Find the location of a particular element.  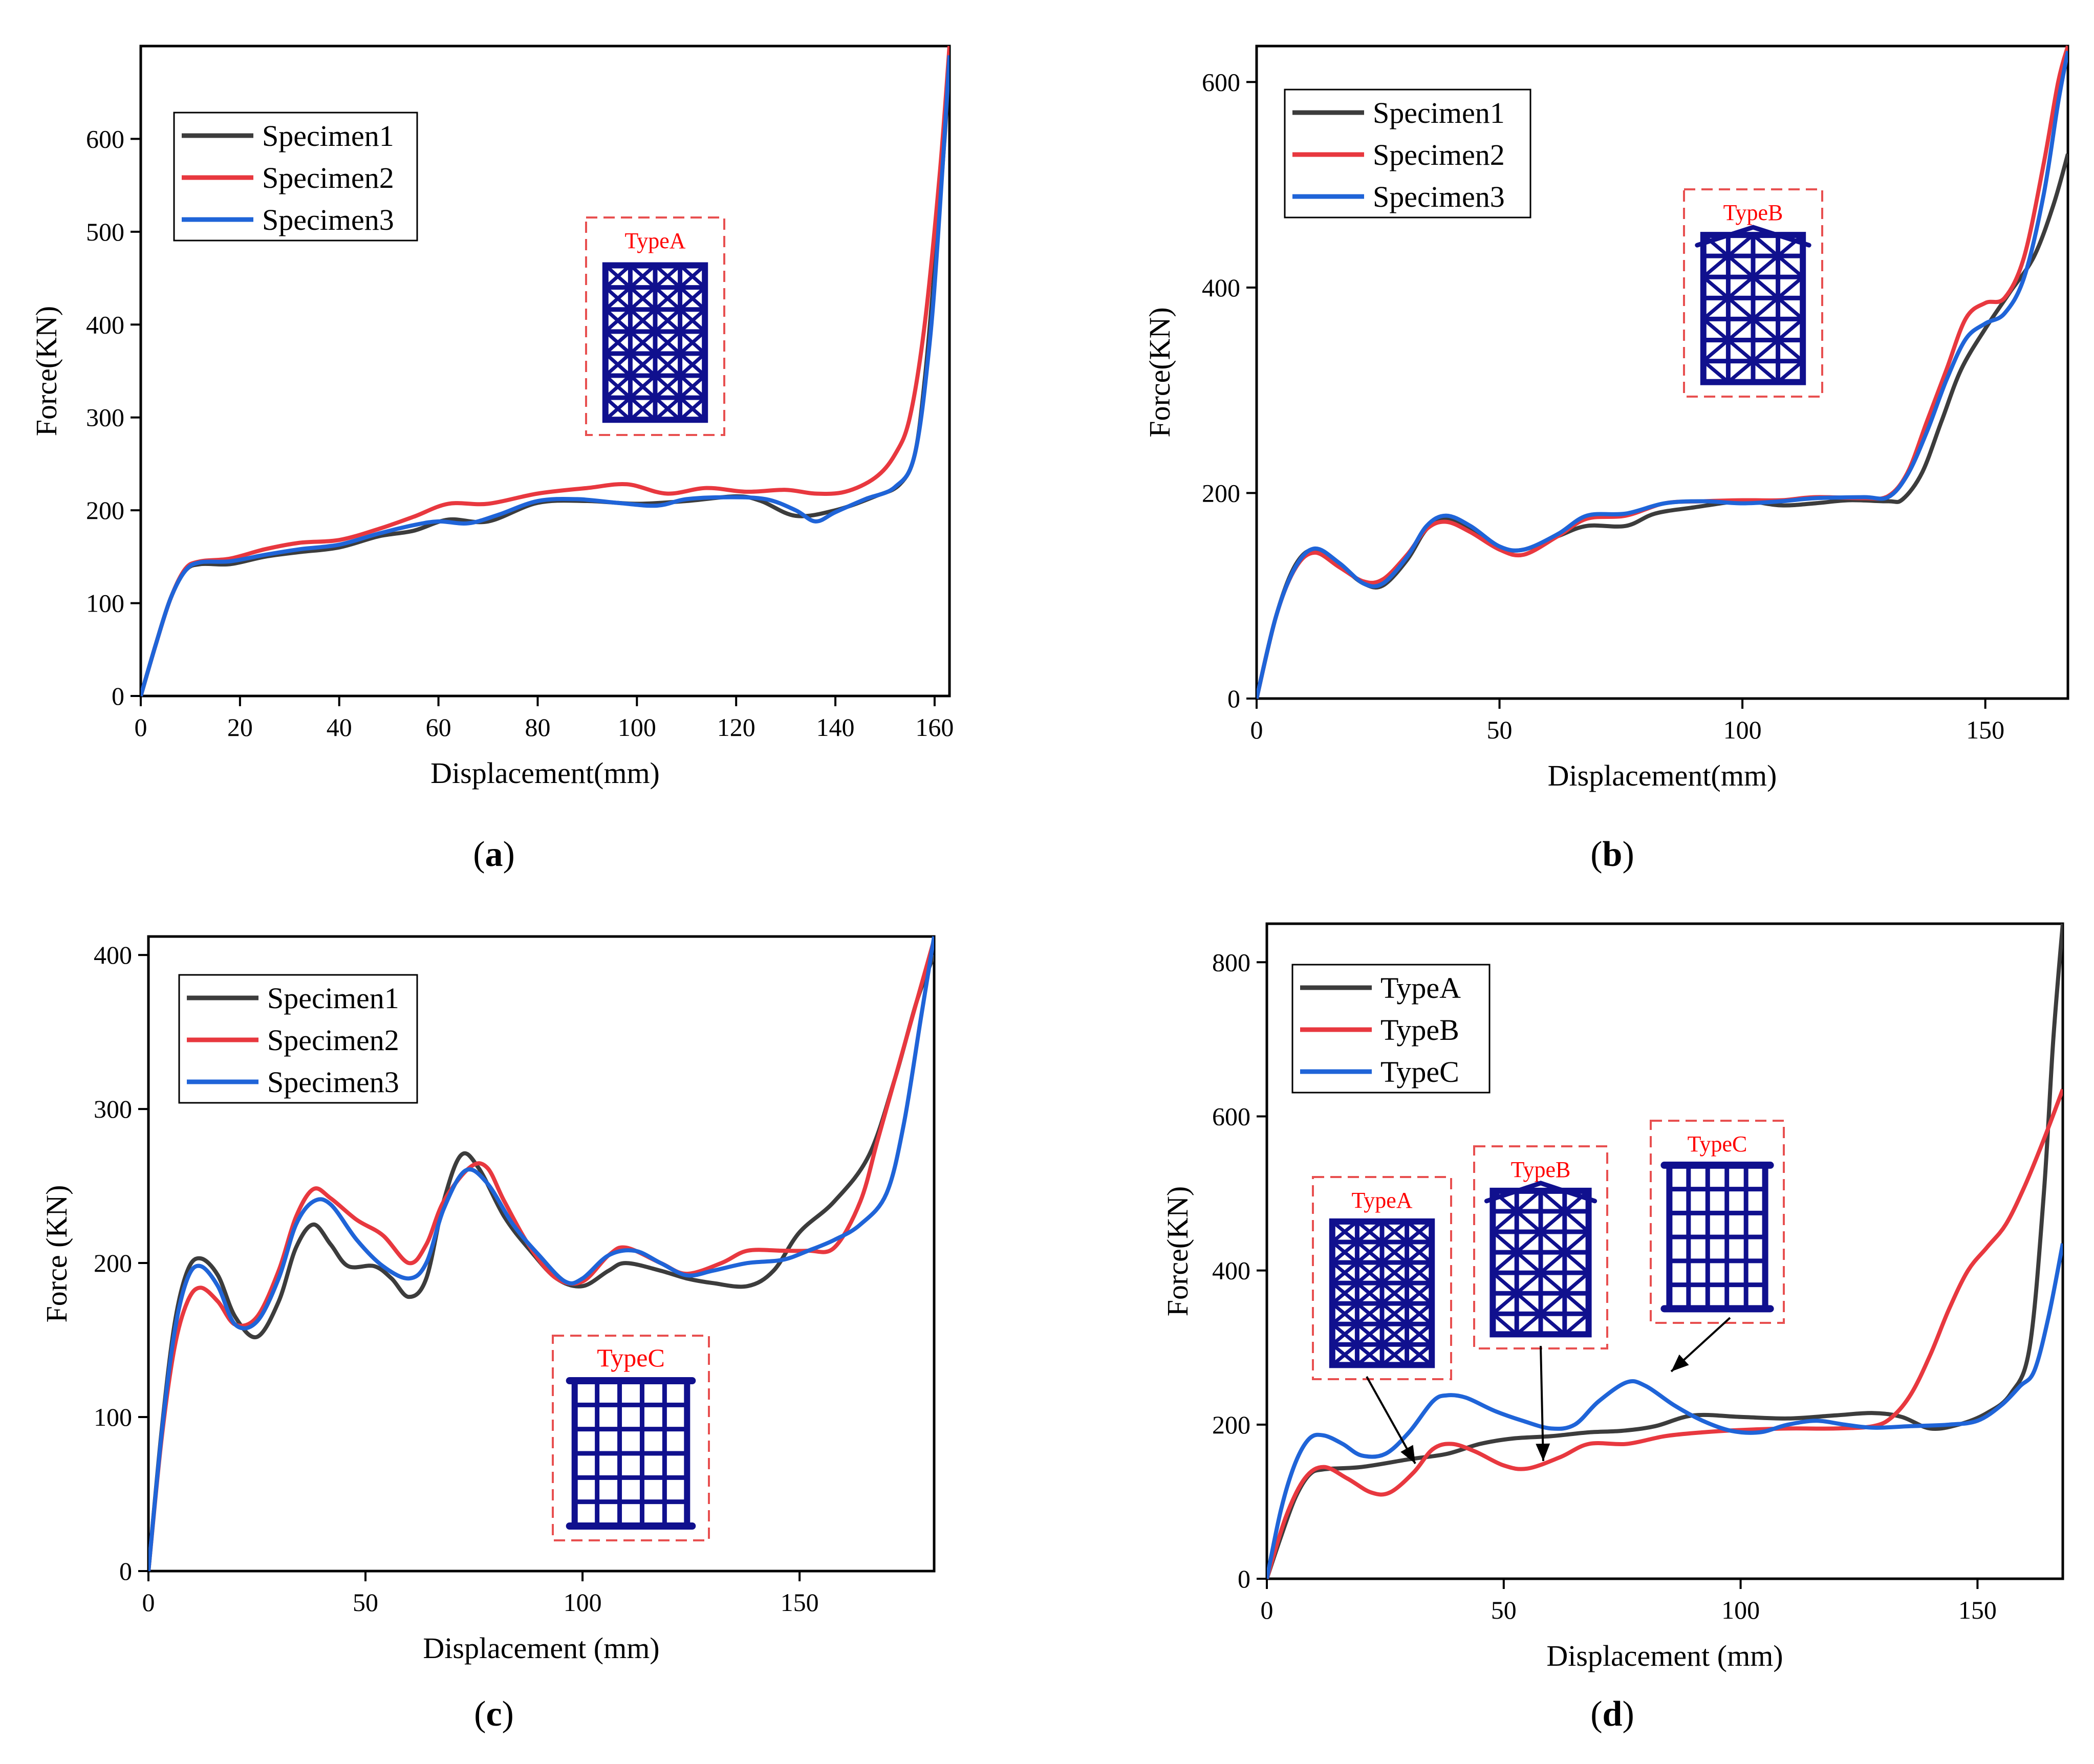

annotation-arrow is located at coordinates (1542, 1403).